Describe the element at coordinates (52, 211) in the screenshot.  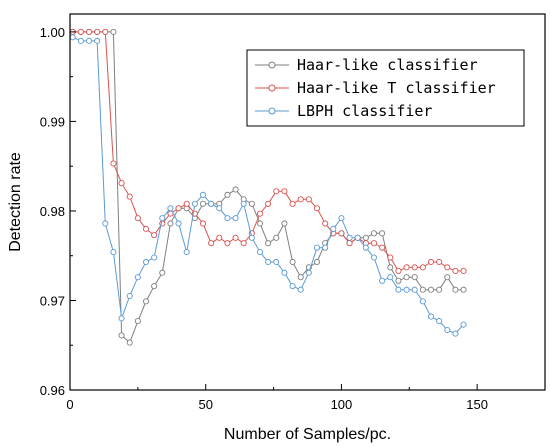
I see `y-tick-label: 0.98` at that location.